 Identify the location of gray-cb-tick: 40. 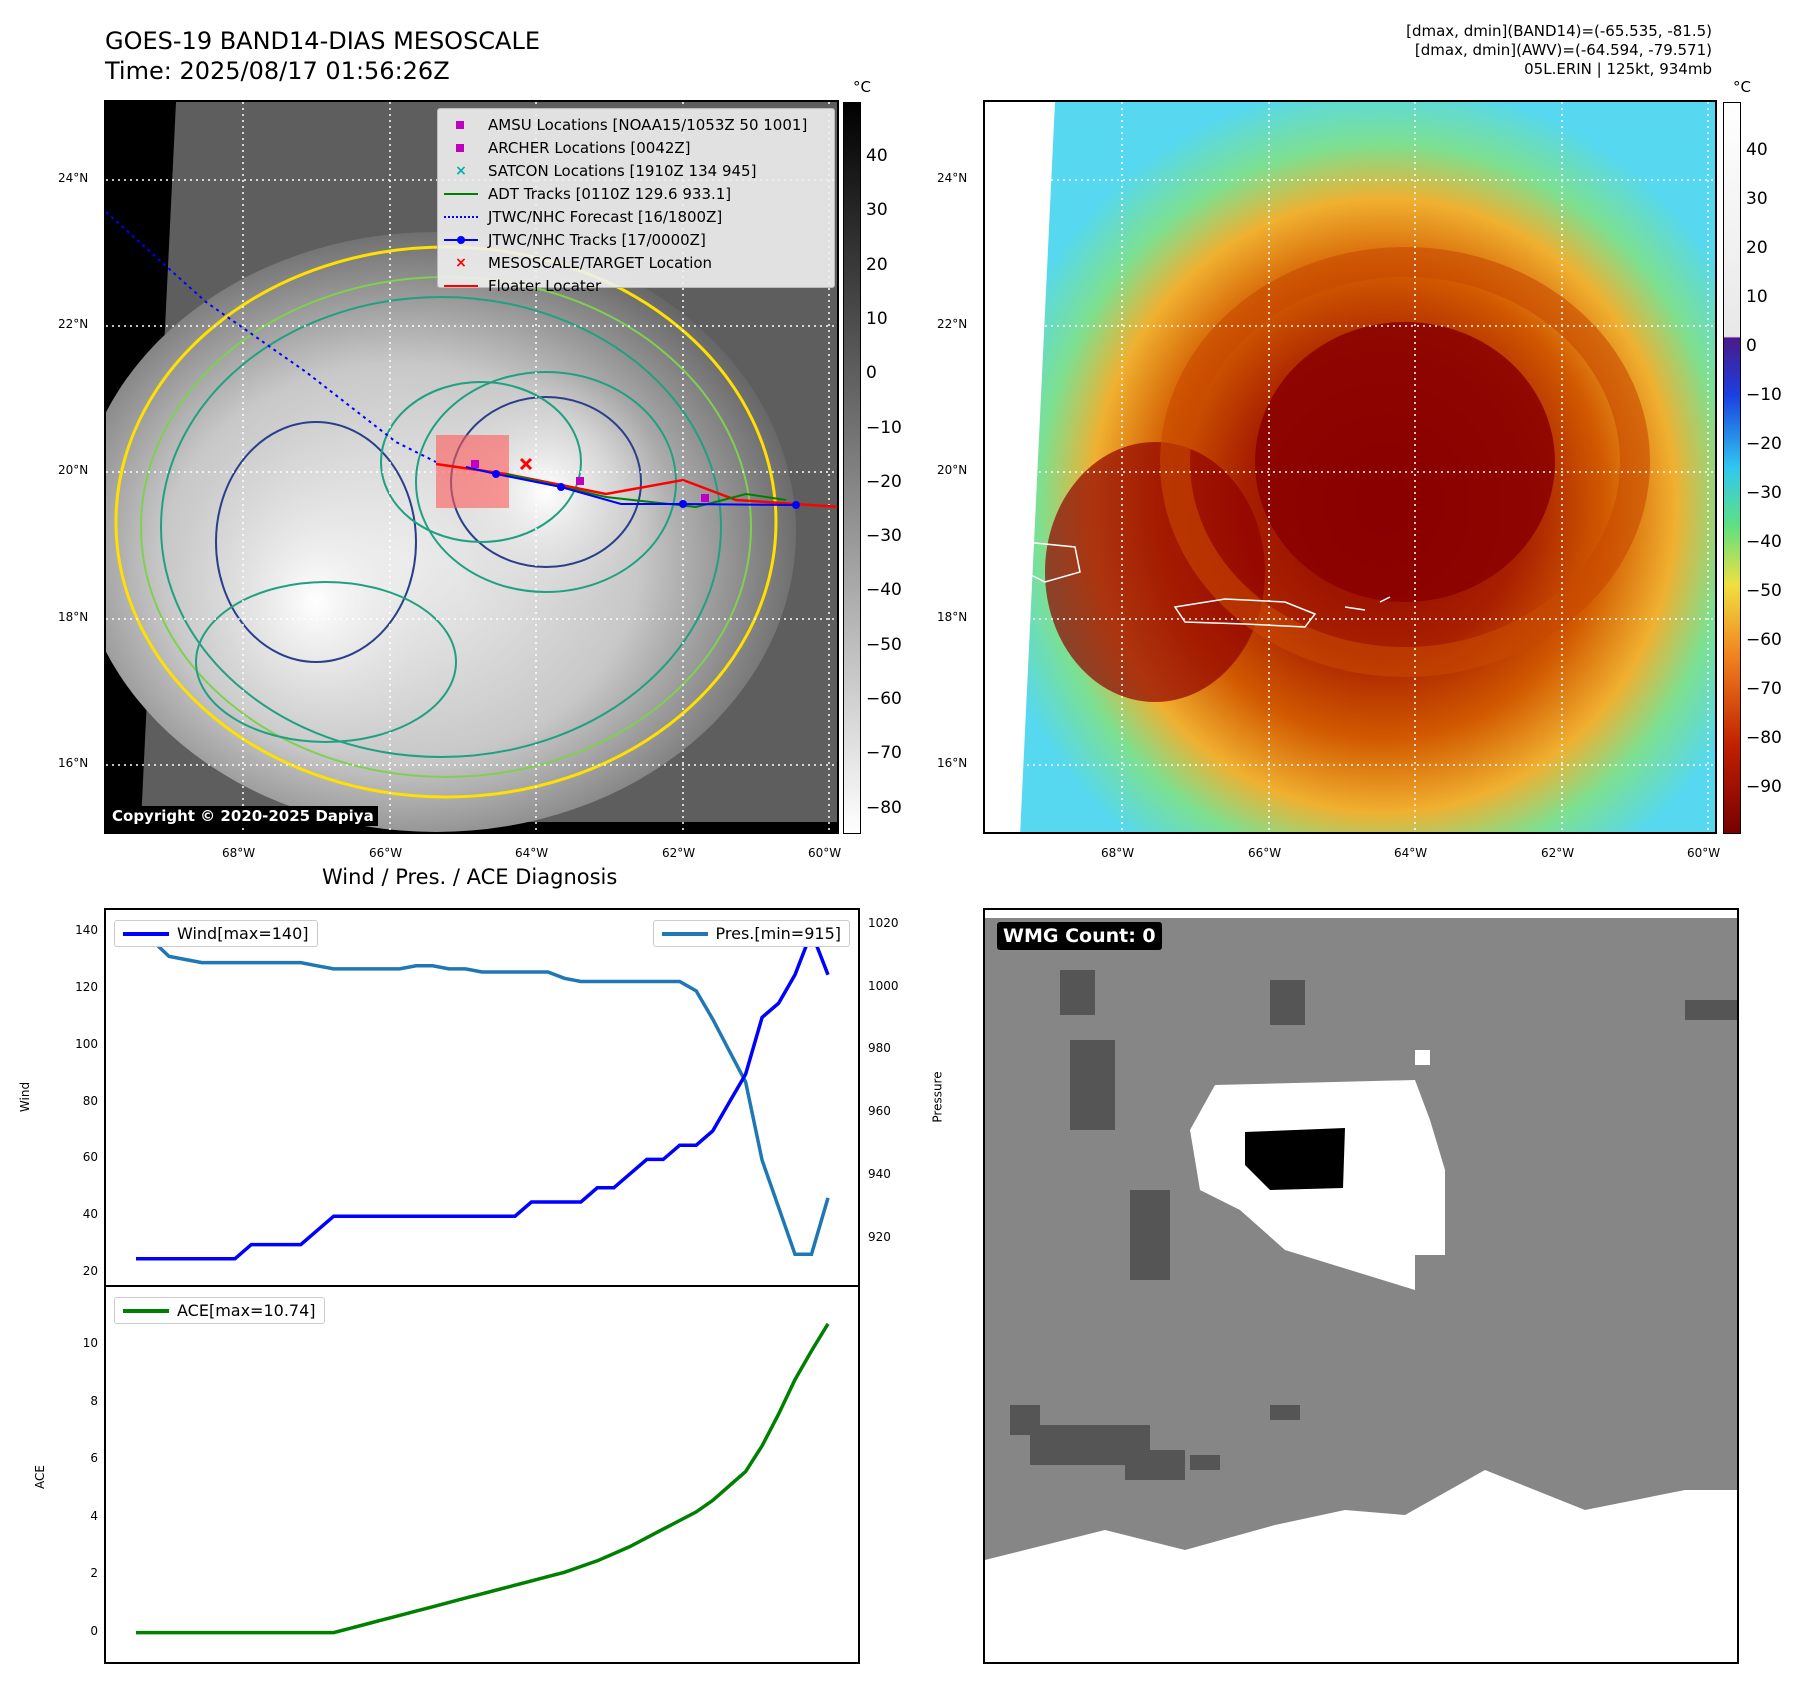
(877, 156).